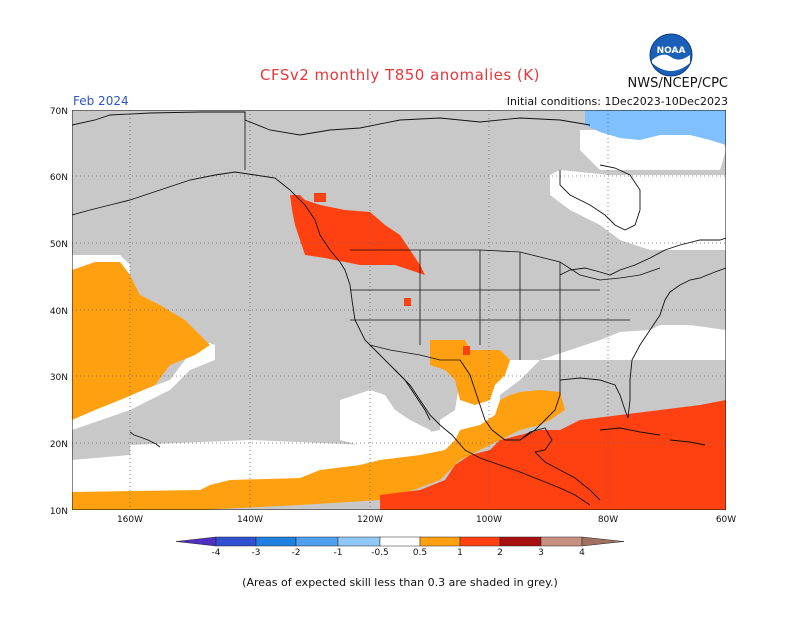 The width and height of the screenshot is (800, 618). Describe the element at coordinates (250, 520) in the screenshot. I see `lon-label: 140W` at that location.